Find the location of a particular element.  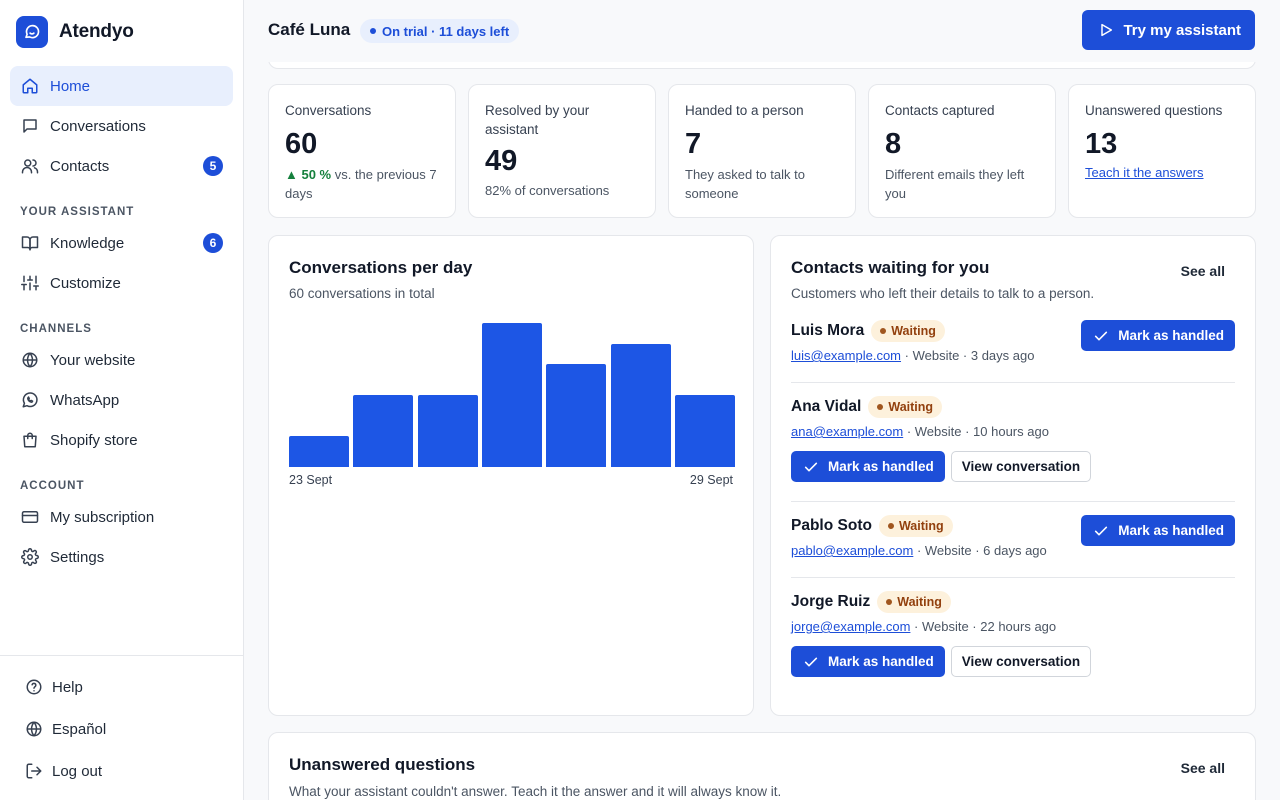

sidebar-item-label: My subscription is located at coordinates (102, 517).